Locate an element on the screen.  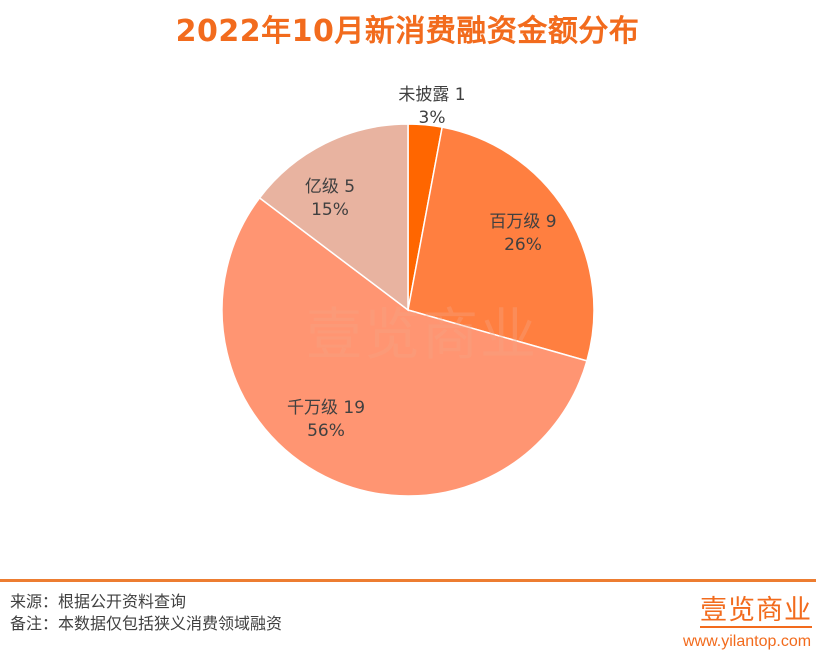
slice-label-3: 千万级 19 is located at coordinates (326, 408).